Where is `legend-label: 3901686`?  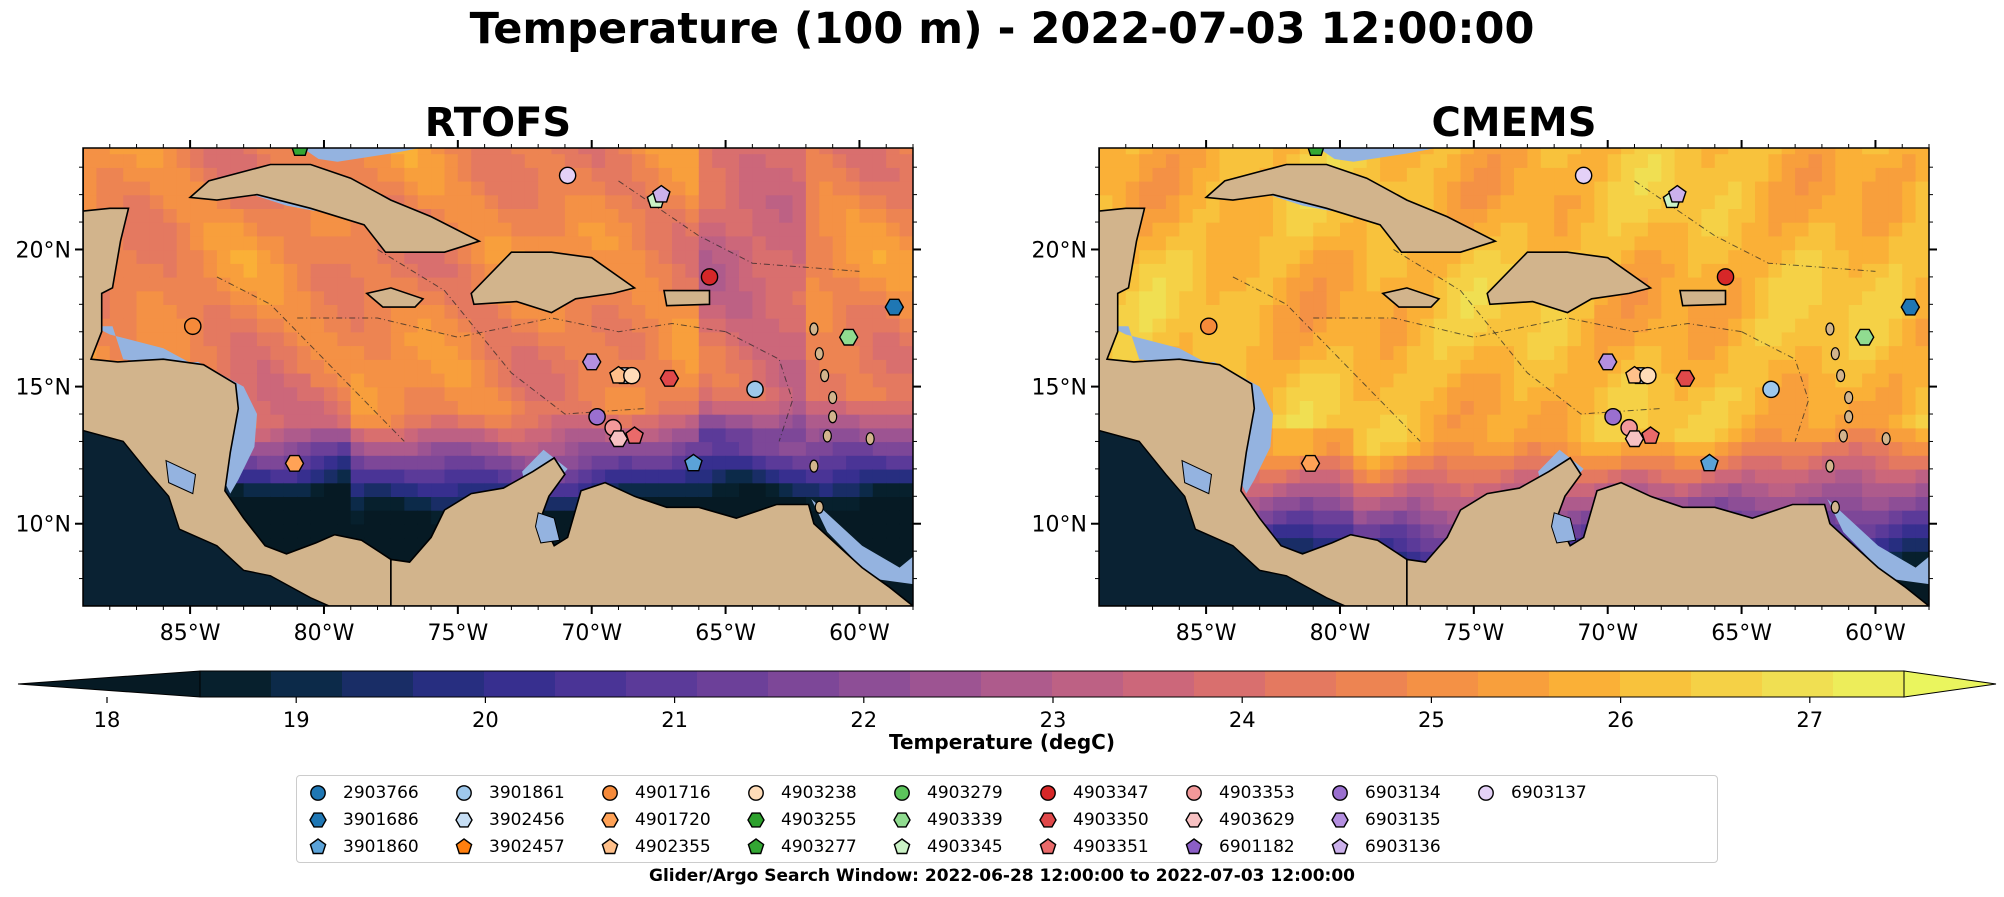
legend-label: 3901686 is located at coordinates (381, 820).